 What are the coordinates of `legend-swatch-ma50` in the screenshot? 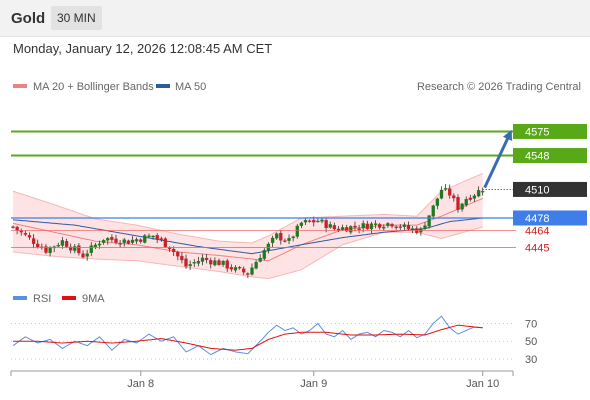 It's located at (163, 86).